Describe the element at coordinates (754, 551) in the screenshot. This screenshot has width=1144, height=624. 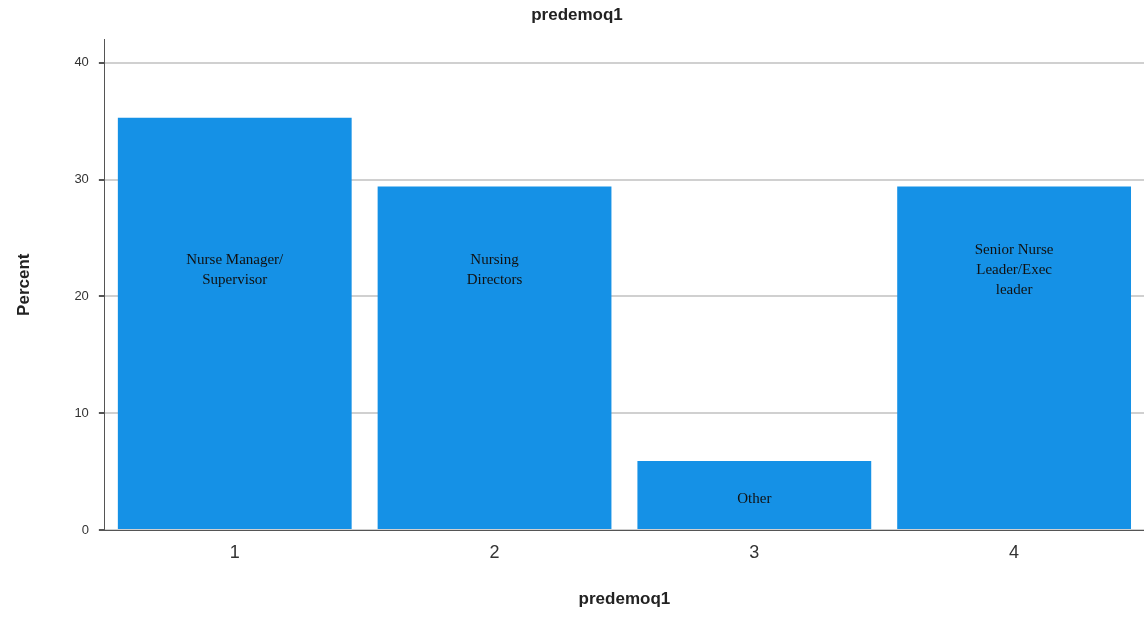
I see `x-tick-label: 3` at that location.